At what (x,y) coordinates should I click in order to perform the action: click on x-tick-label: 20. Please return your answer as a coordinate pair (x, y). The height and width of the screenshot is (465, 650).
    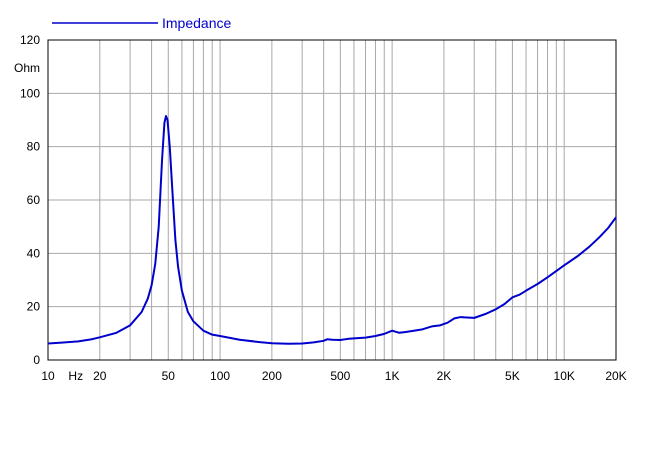
    Looking at the image, I should click on (100, 376).